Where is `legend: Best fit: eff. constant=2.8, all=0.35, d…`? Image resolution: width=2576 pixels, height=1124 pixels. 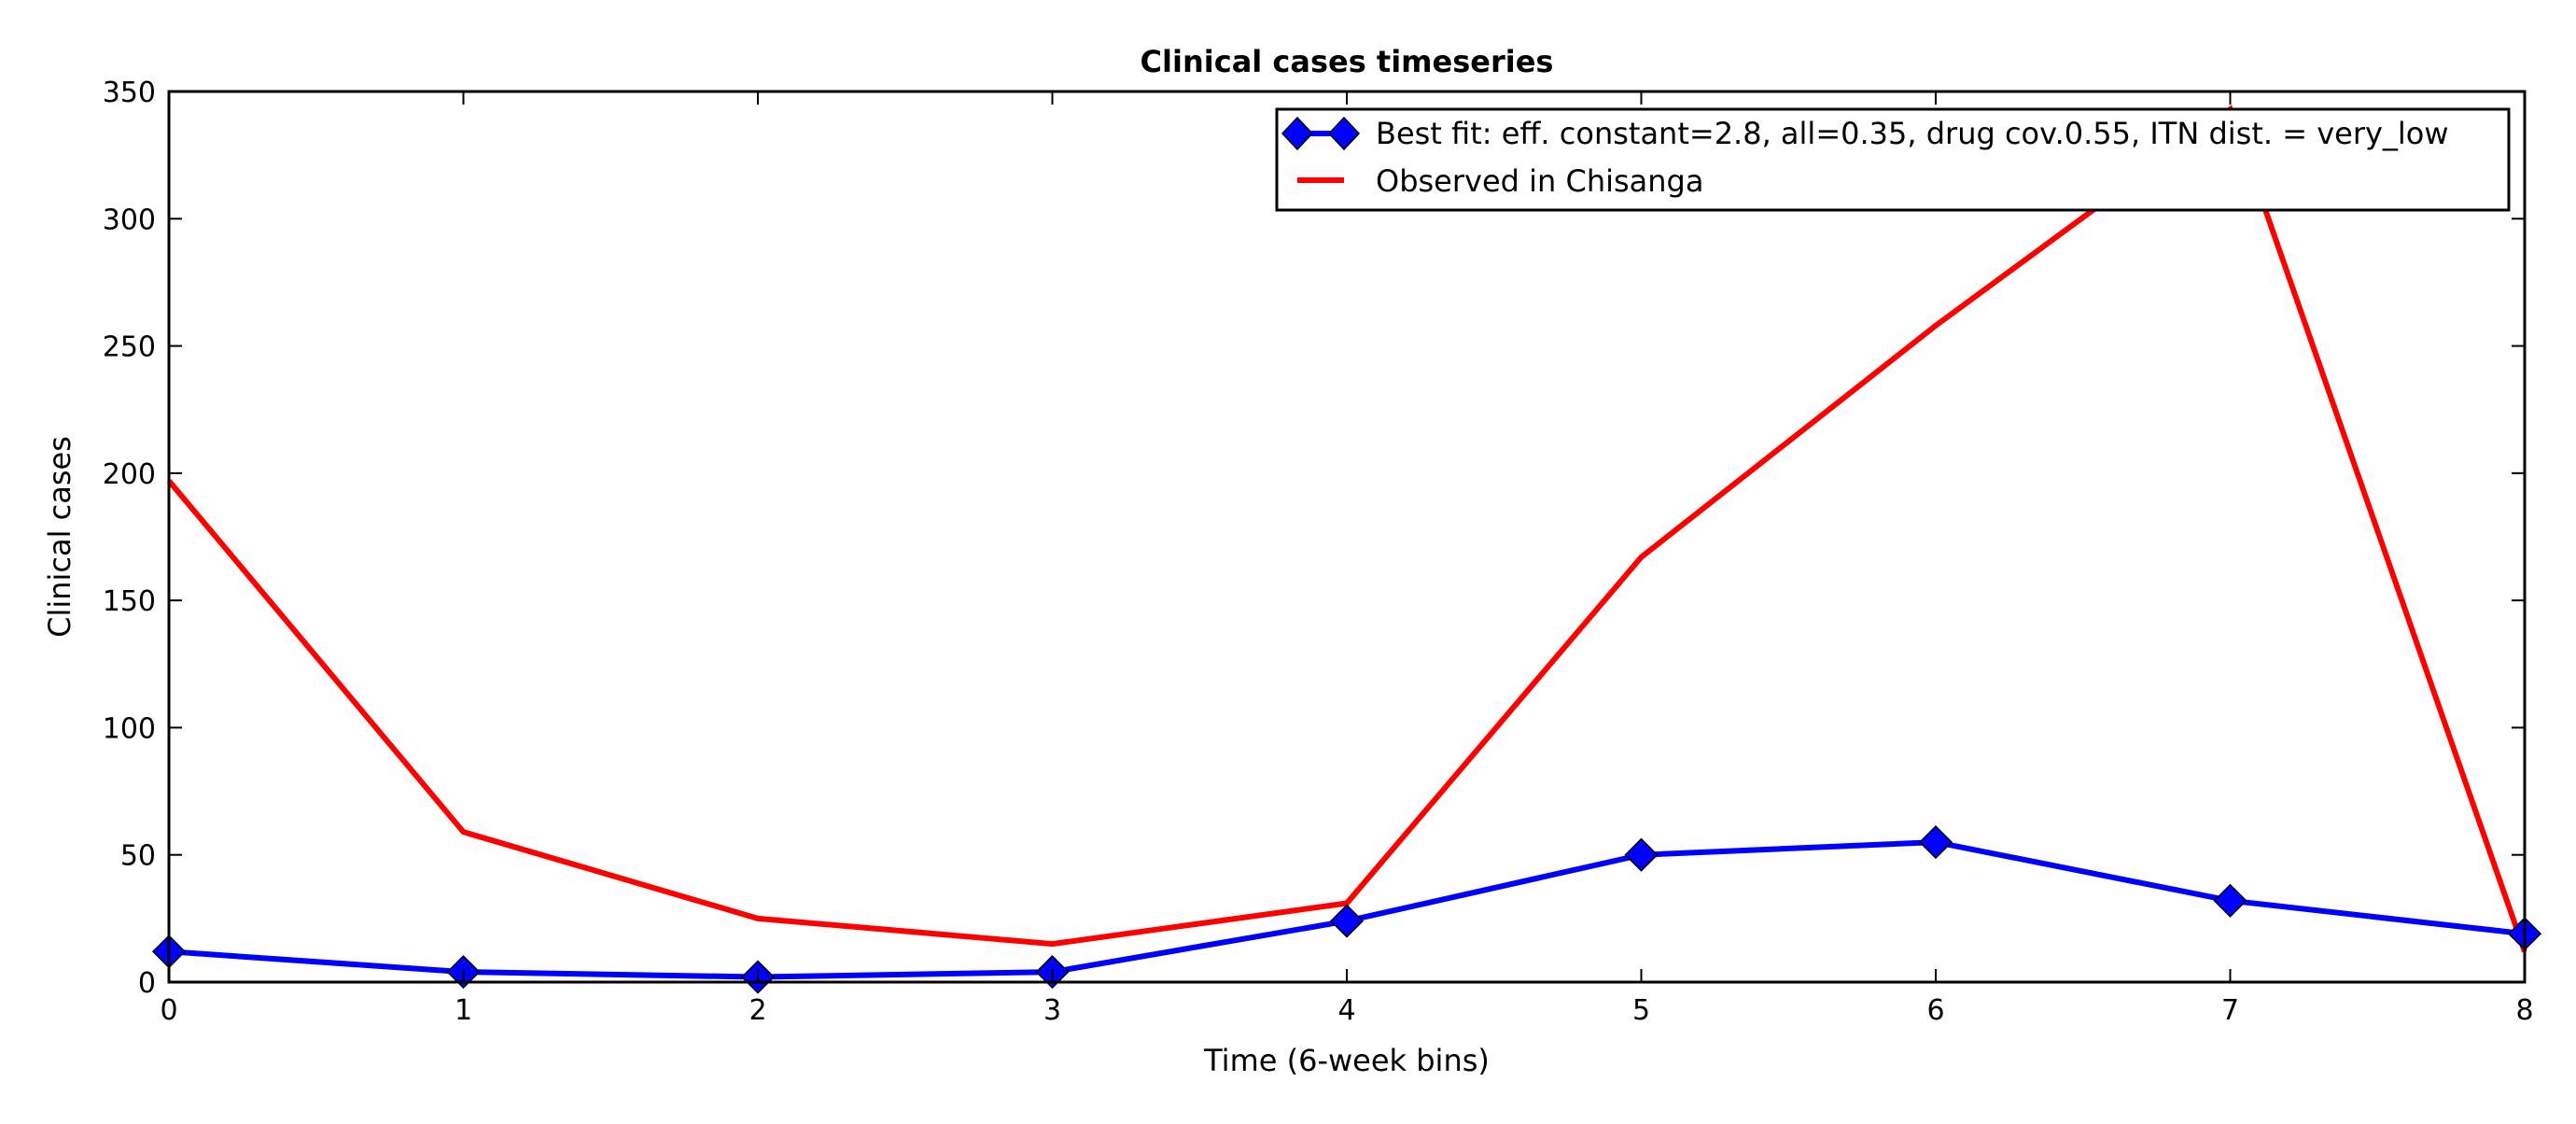
legend: Best fit: eff. constant=2.8, all=0.35, d… is located at coordinates (1893, 159).